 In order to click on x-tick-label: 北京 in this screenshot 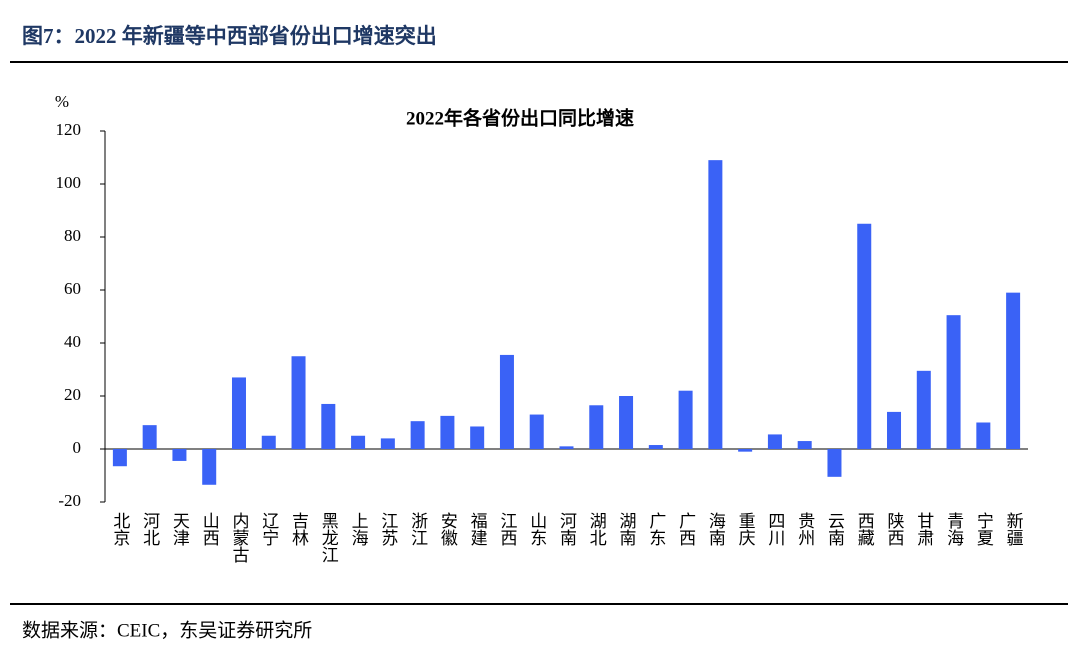, I will do `click(120, 529)`.